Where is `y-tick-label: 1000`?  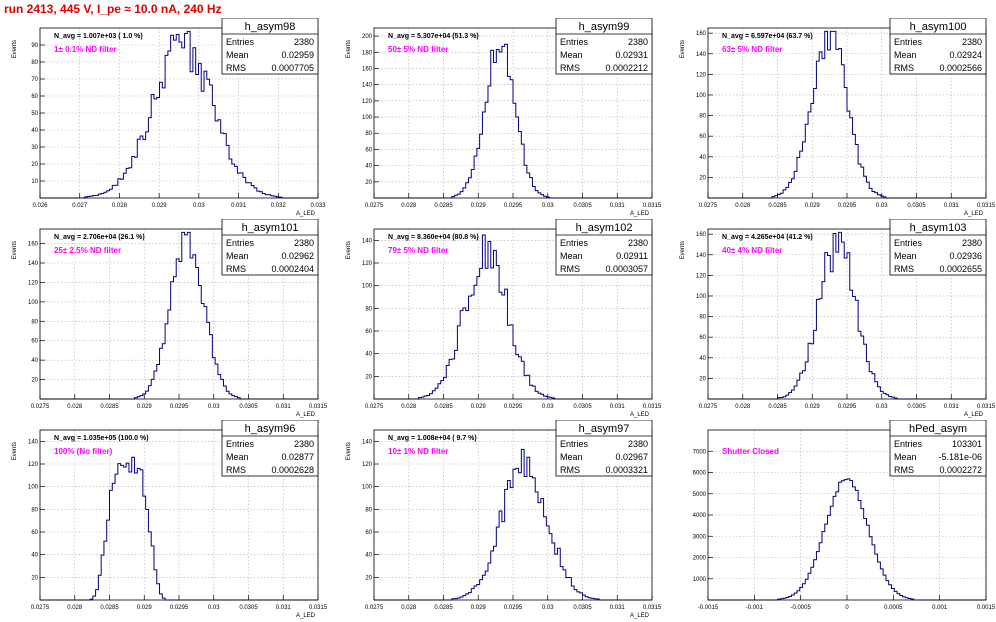 y-tick-label: 1000 is located at coordinates (700, 580).